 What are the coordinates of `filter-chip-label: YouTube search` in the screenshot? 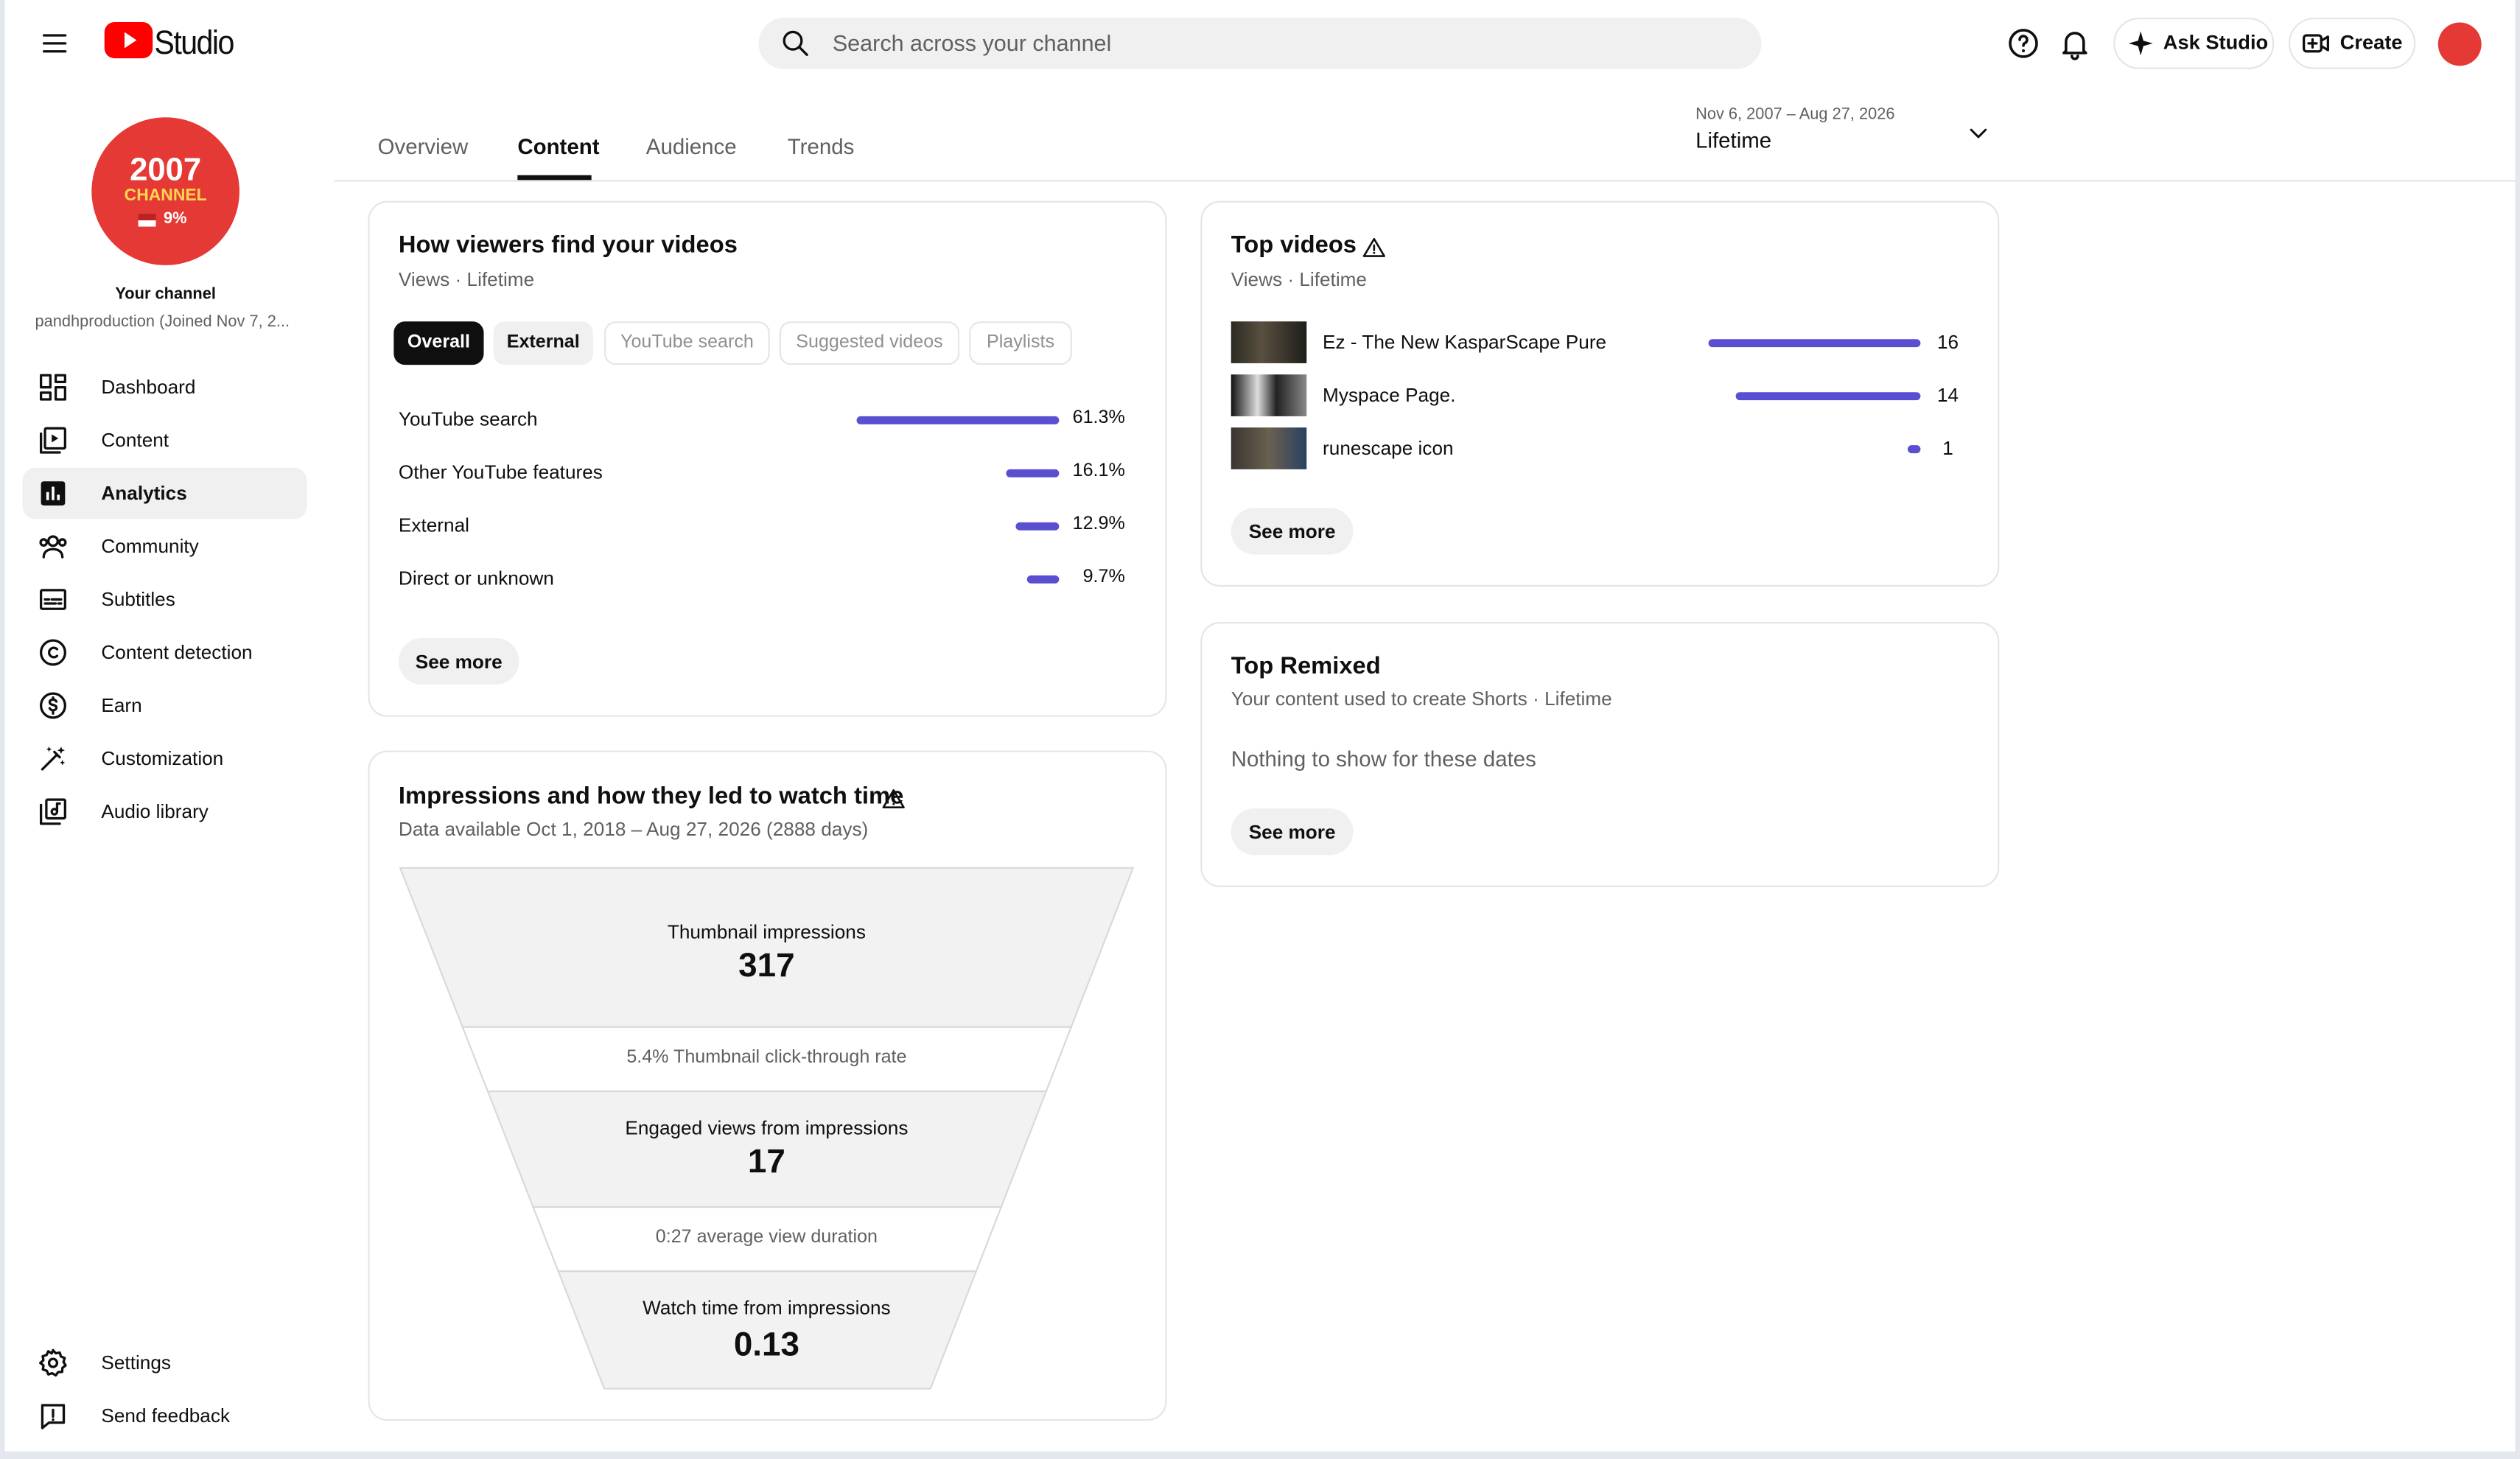 It's located at (687, 341).